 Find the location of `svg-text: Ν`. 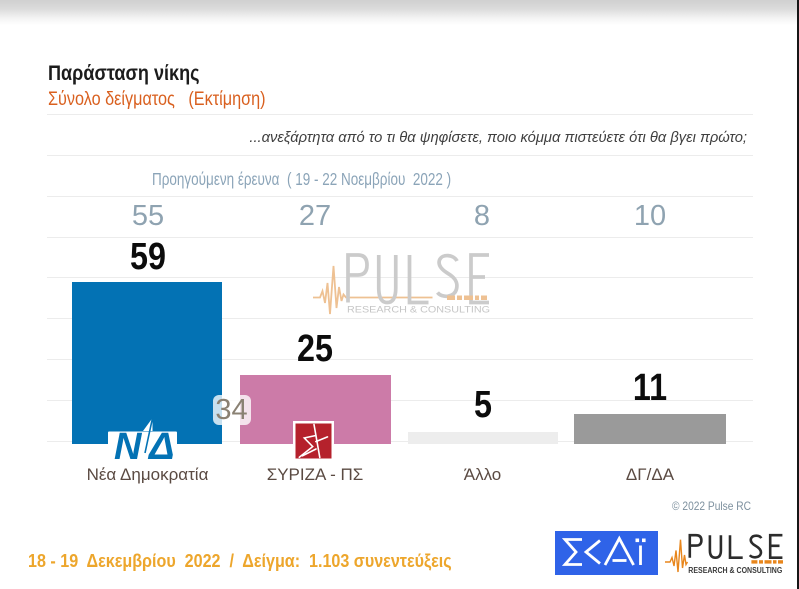

svg-text: Ν is located at coordinates (128, 444).